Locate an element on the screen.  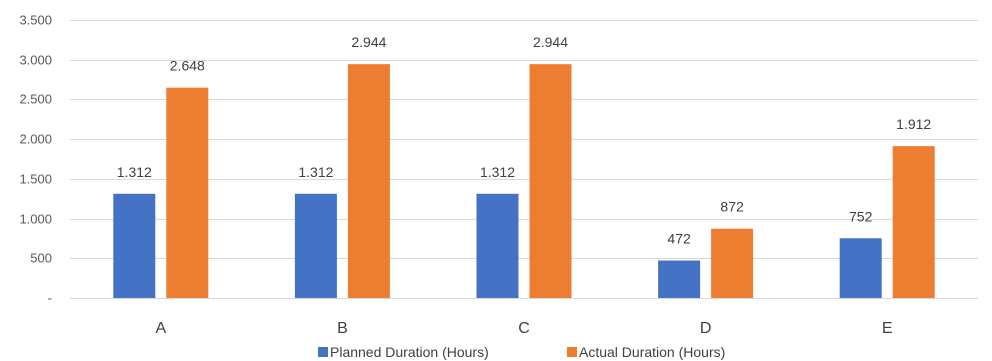
data-label: 2.648 is located at coordinates (187, 66).